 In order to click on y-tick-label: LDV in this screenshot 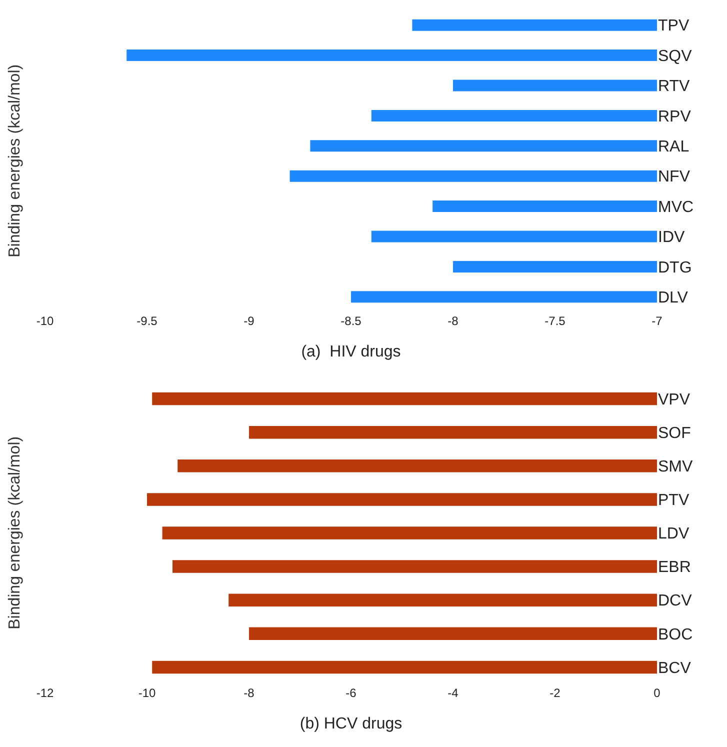, I will do `click(674, 534)`.